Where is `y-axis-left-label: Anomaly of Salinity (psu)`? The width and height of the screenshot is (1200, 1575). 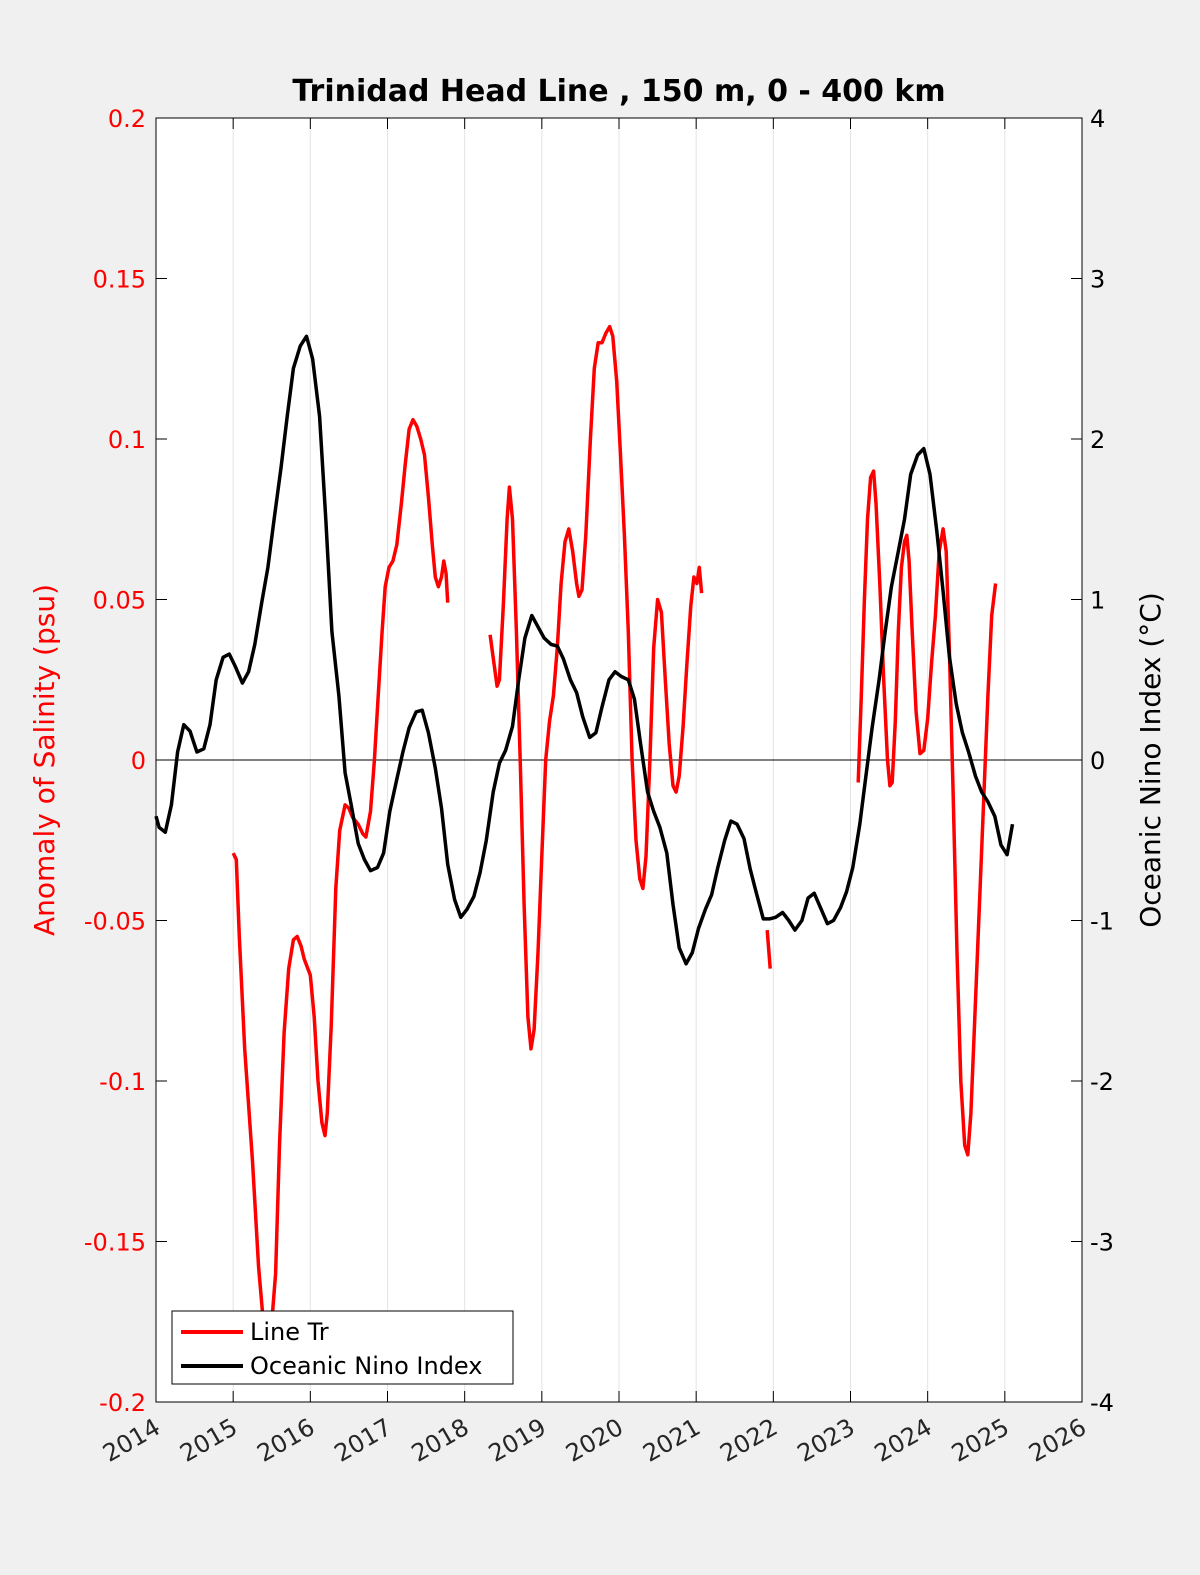 y-axis-left-label: Anomaly of Salinity (psu) is located at coordinates (44, 760).